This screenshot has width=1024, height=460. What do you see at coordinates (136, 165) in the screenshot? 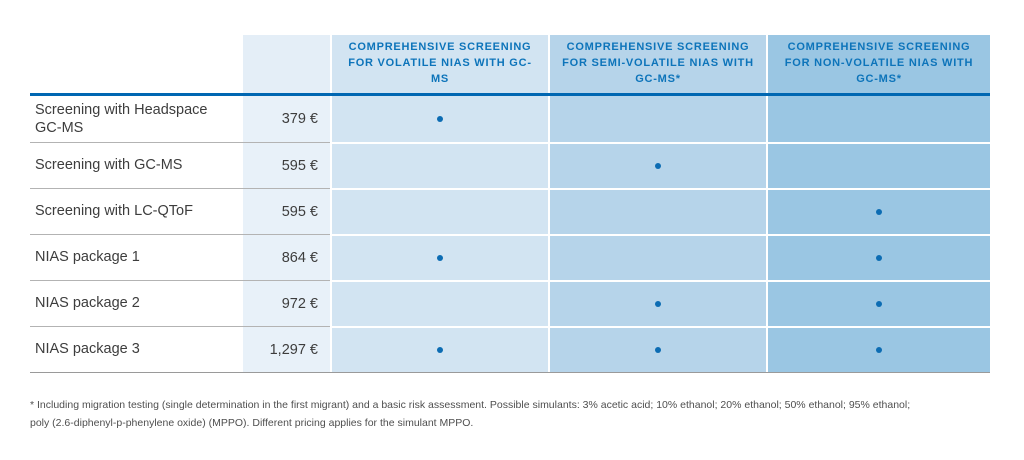
I see `row-label: Screening with GC-MS` at bounding box center [136, 165].